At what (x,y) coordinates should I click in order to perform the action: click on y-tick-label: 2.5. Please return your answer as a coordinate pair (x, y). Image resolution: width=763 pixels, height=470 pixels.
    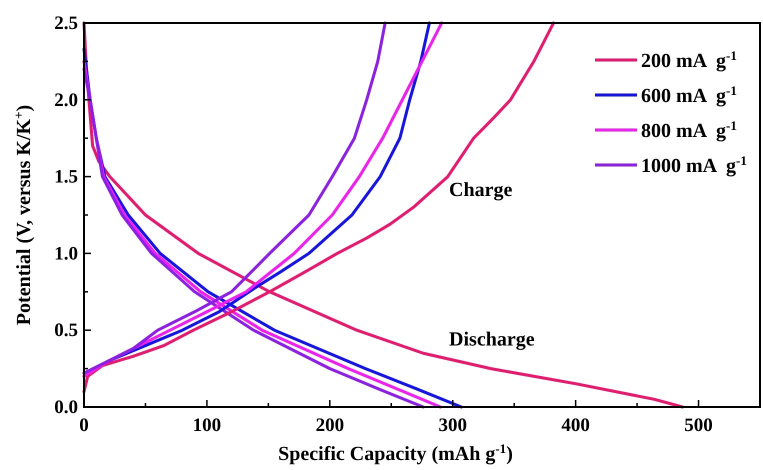
    Looking at the image, I should click on (66, 23).